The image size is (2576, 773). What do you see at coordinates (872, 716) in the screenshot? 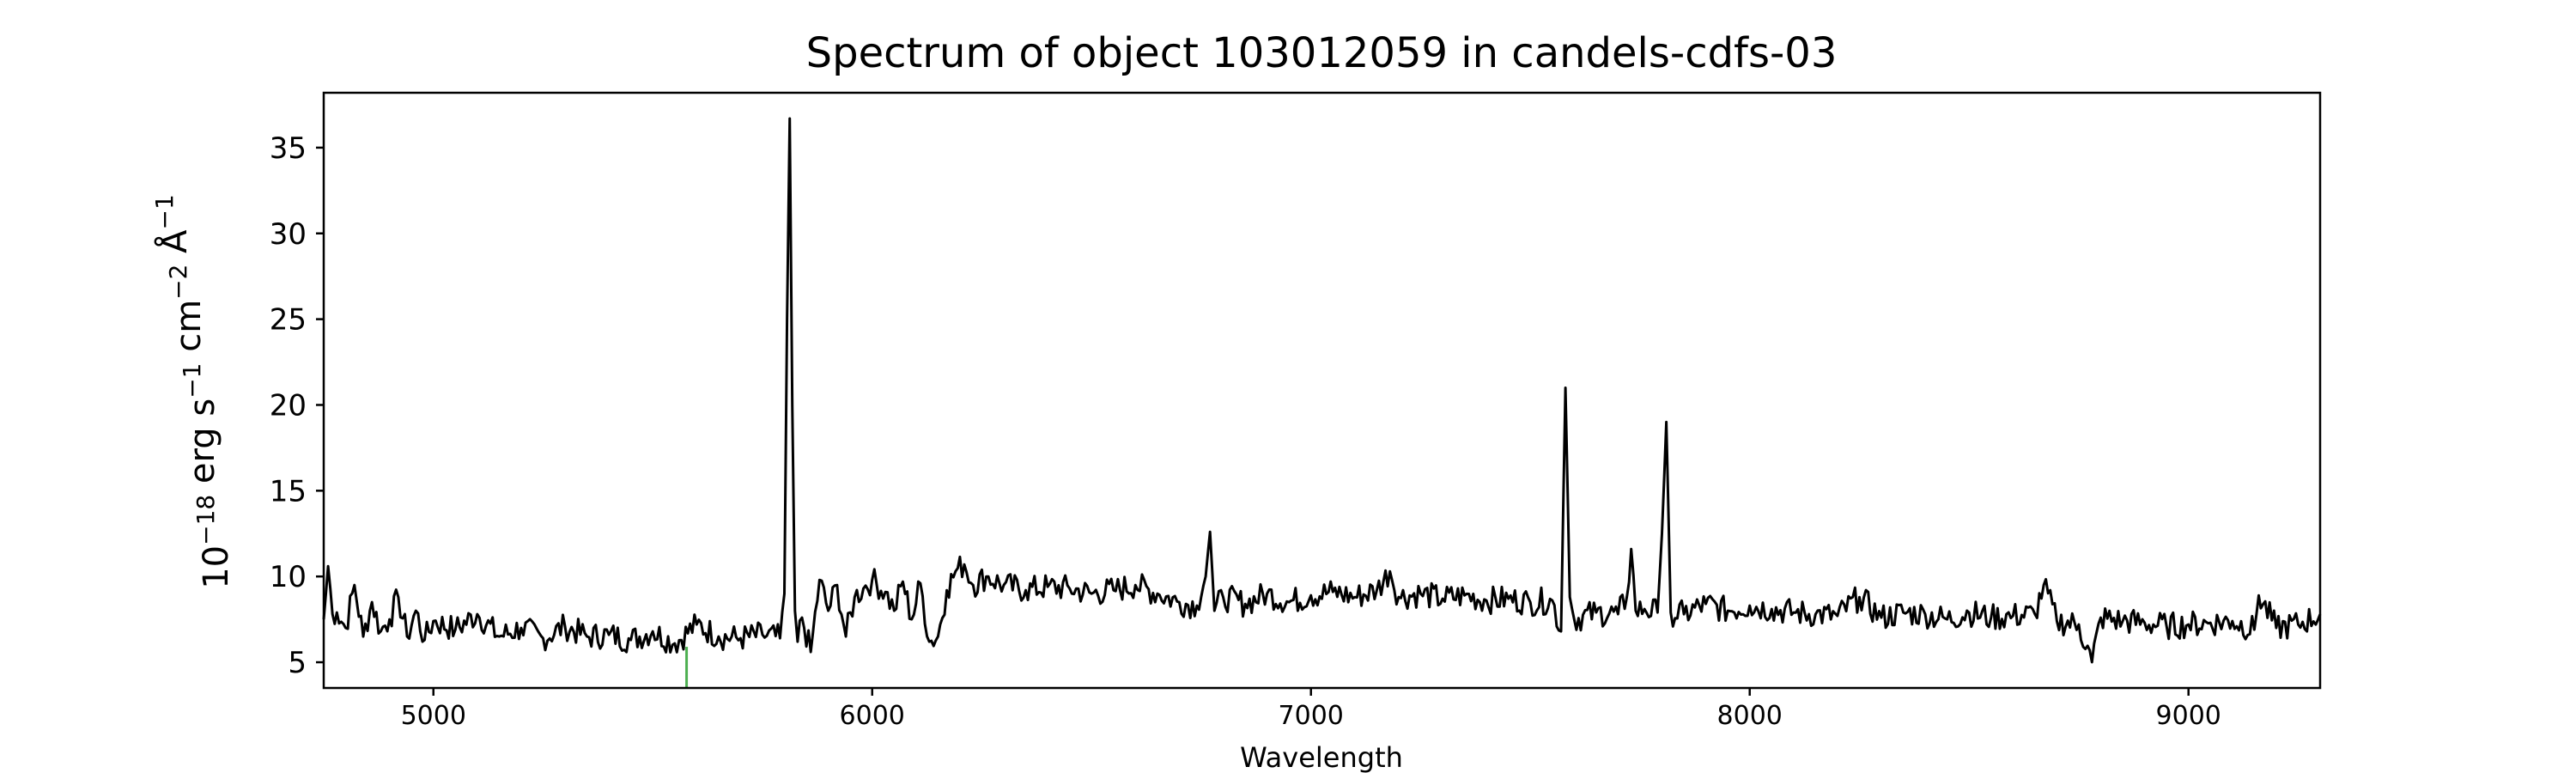
I see `x-tick-label: 6000` at bounding box center [872, 716].